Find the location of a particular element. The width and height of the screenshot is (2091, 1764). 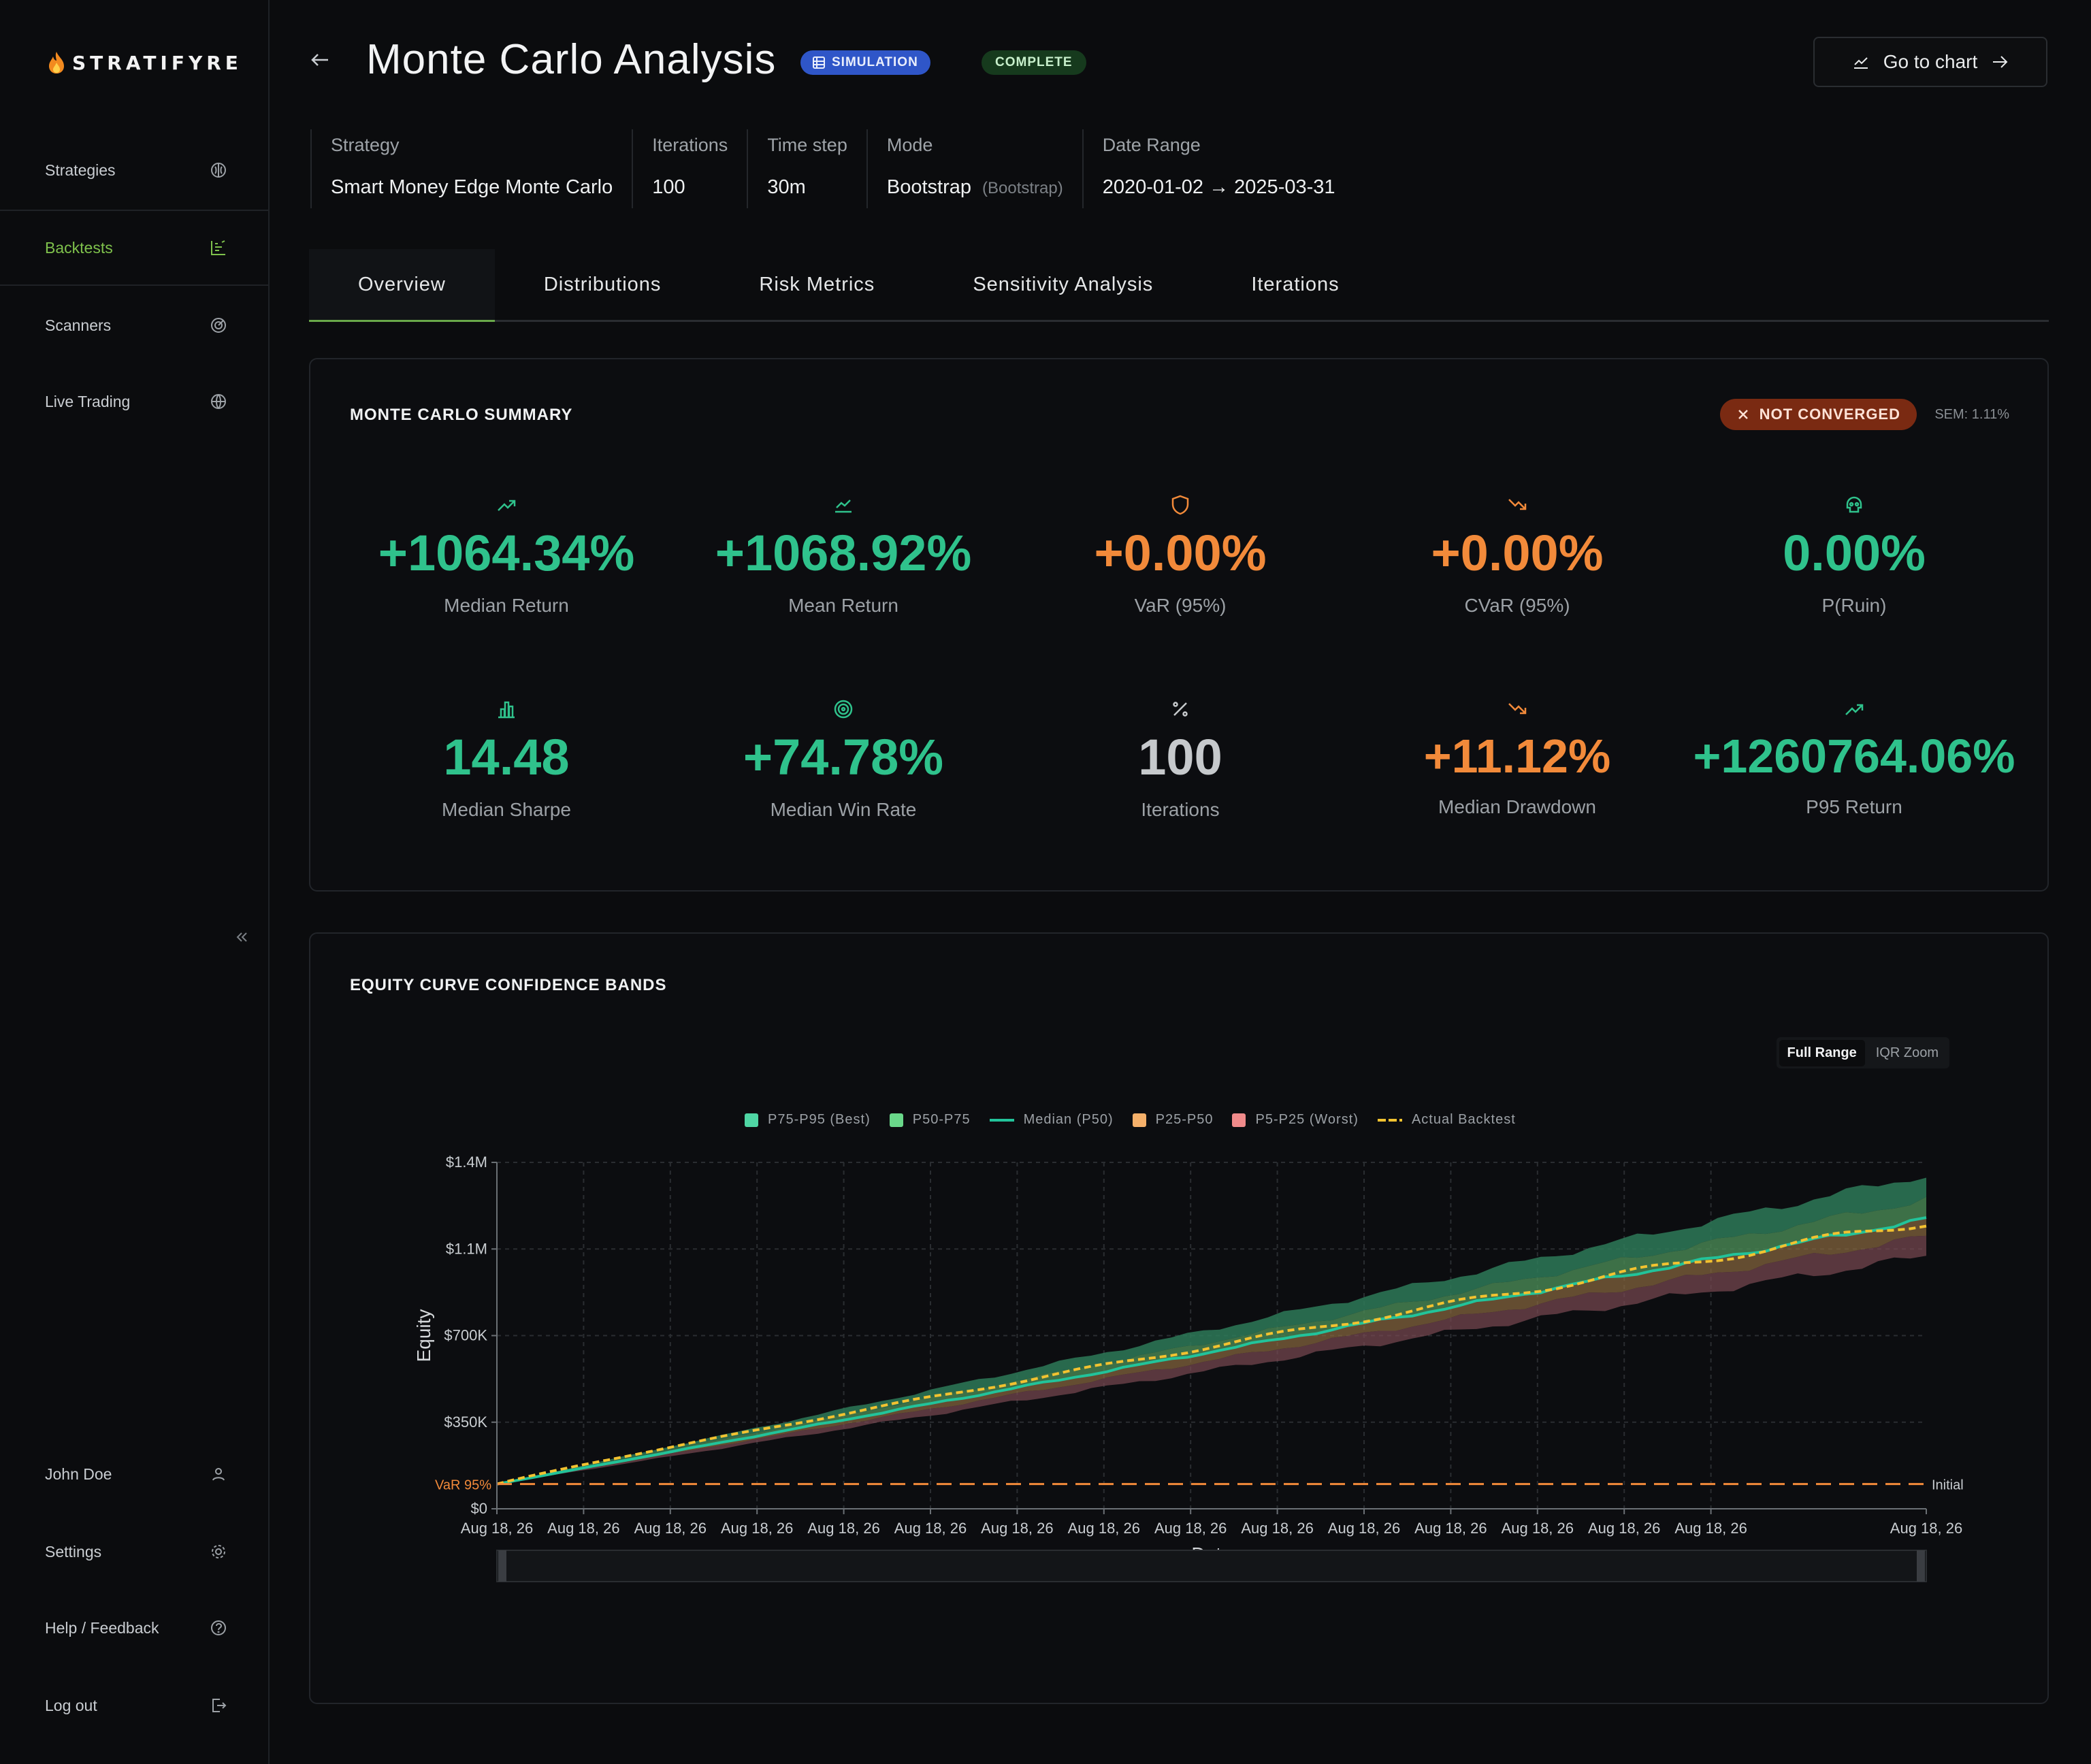

sidebar-item-user: John Doe is located at coordinates (134, 1474).